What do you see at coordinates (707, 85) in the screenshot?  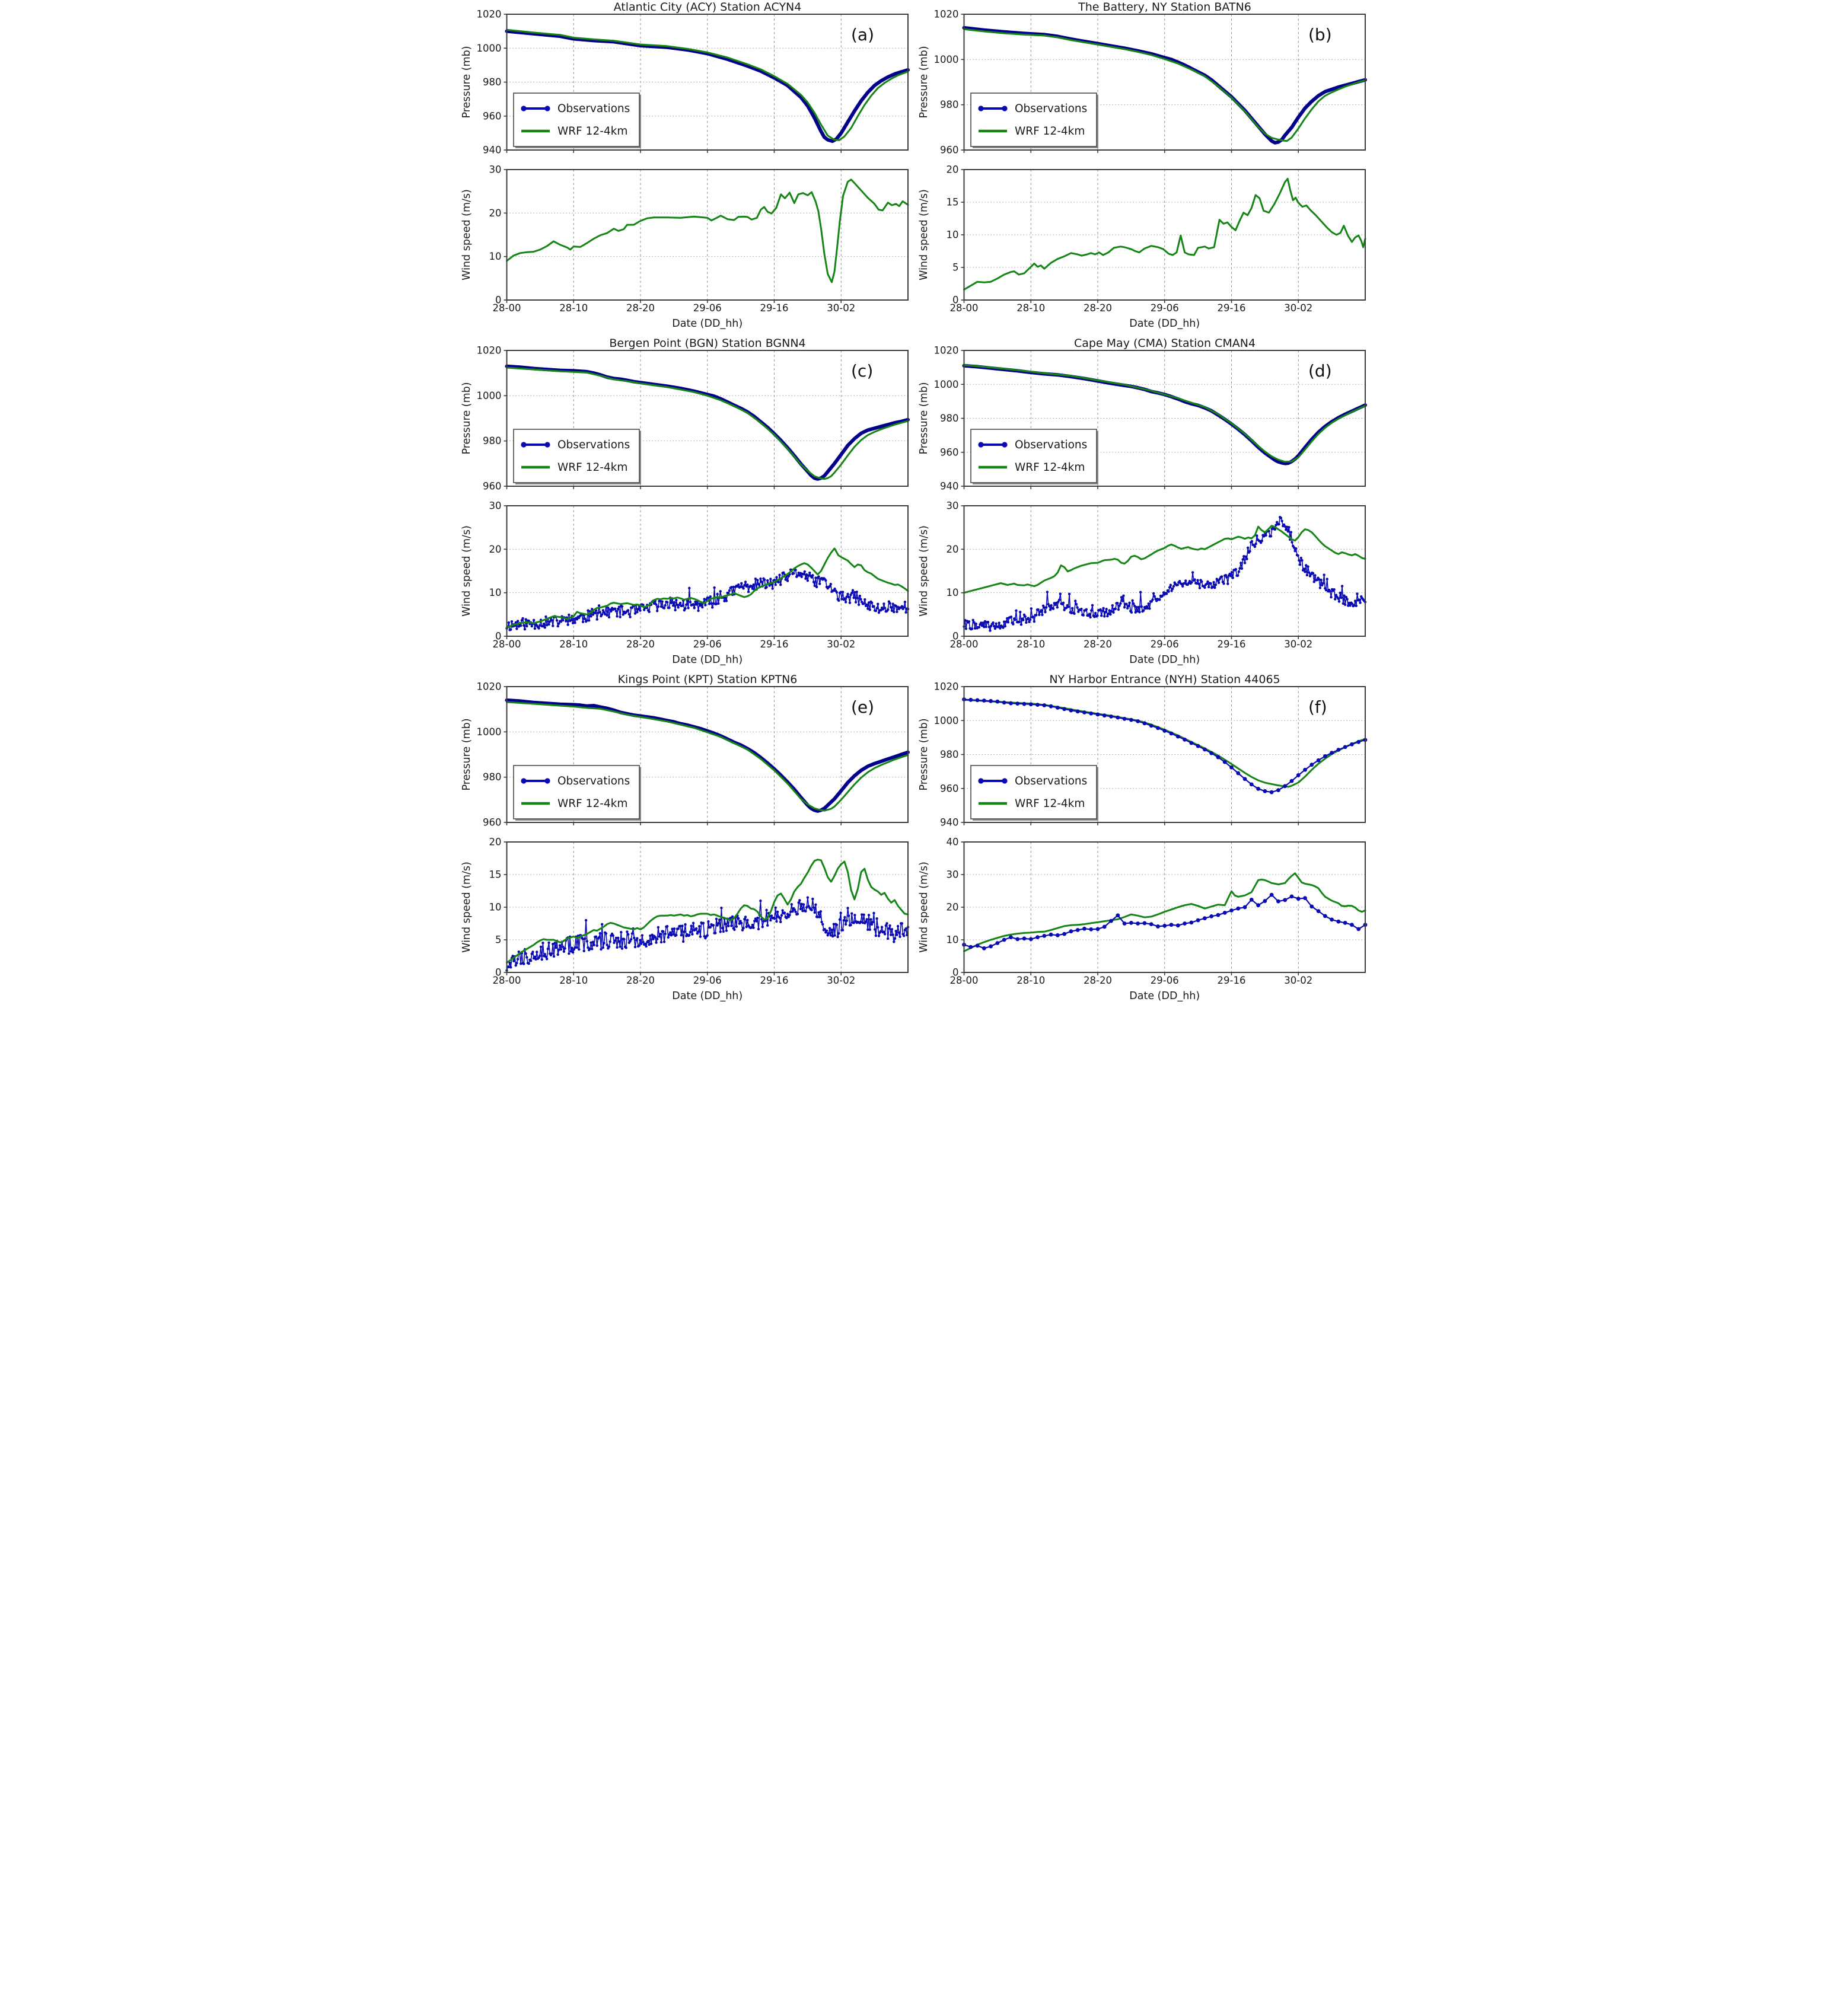 I see `series` at bounding box center [707, 85].